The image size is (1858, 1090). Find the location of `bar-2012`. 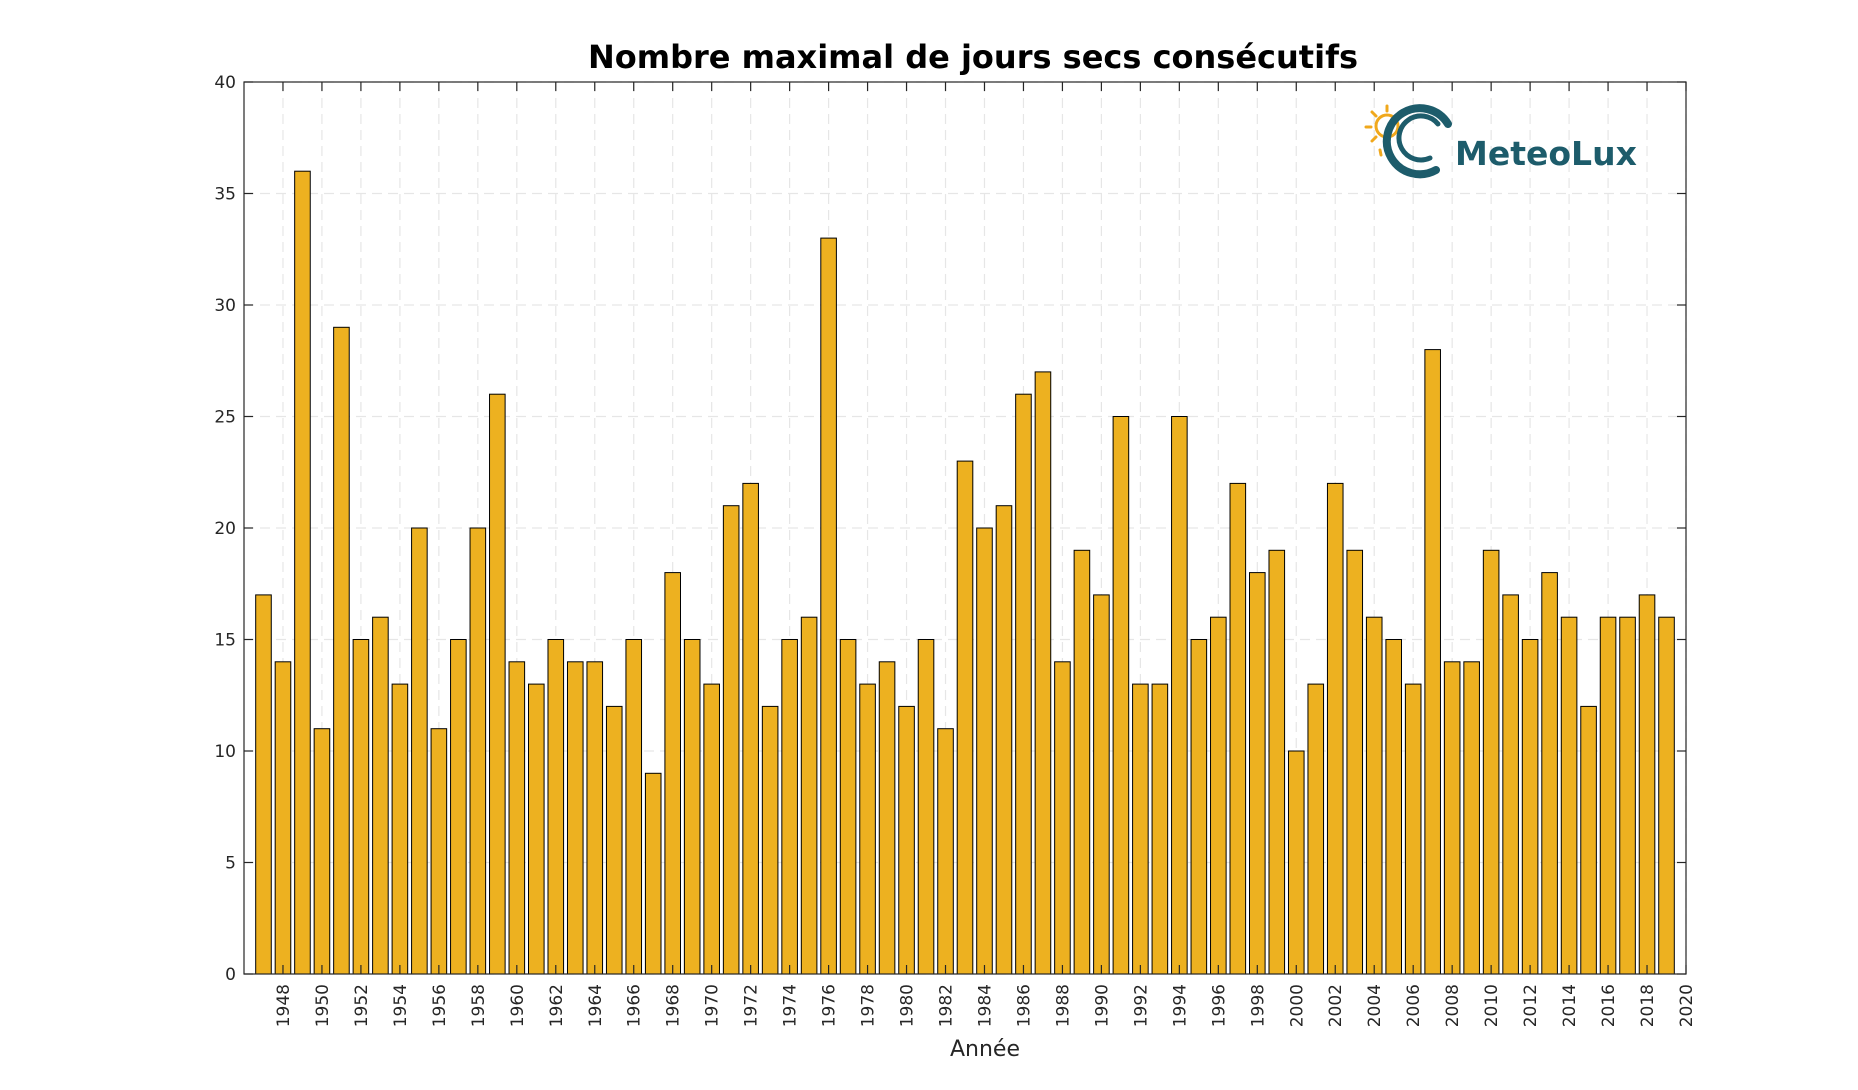

bar-2012 is located at coordinates (1530, 807).